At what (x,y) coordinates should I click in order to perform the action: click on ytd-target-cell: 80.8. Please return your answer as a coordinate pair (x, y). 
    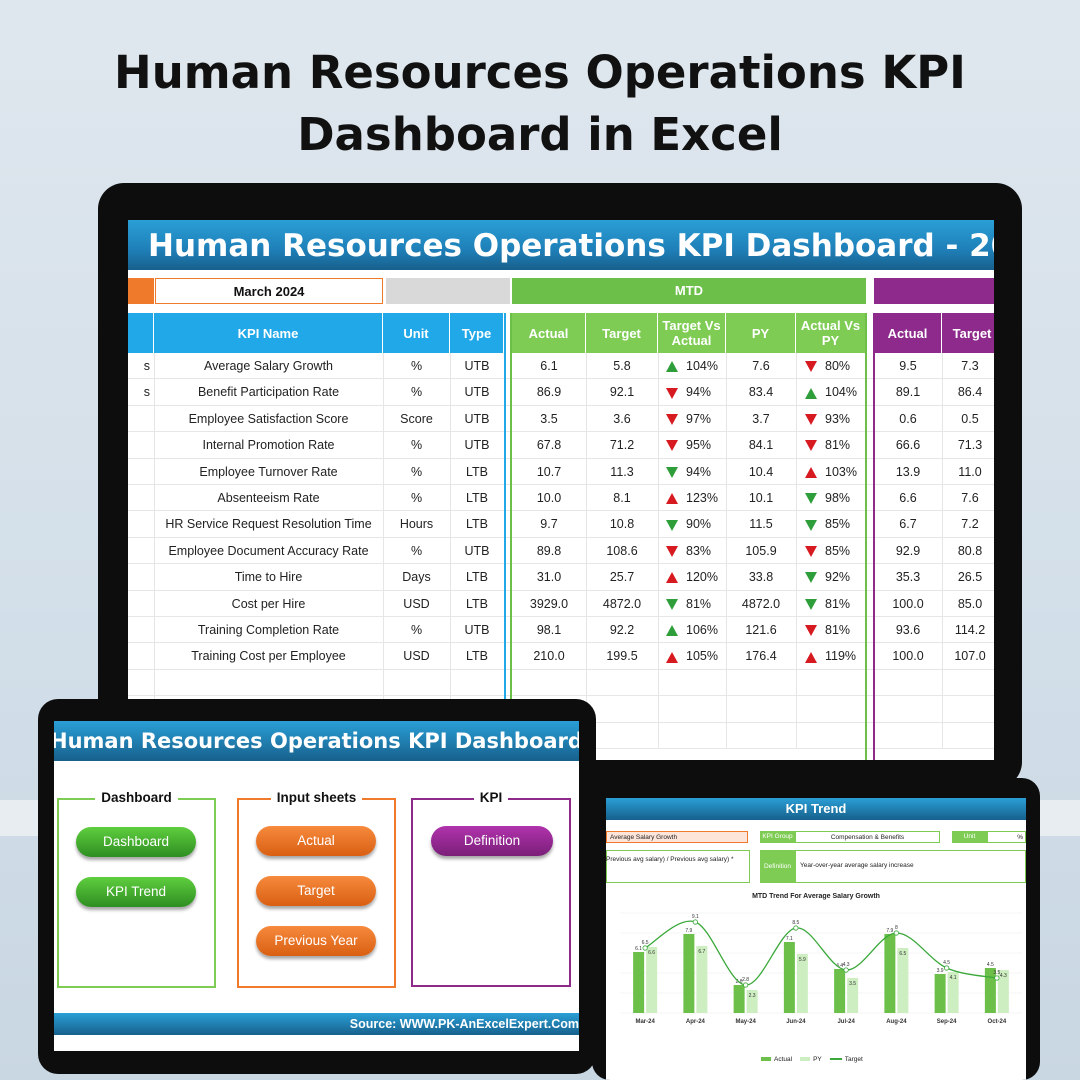
    Looking at the image, I should click on (970, 550).